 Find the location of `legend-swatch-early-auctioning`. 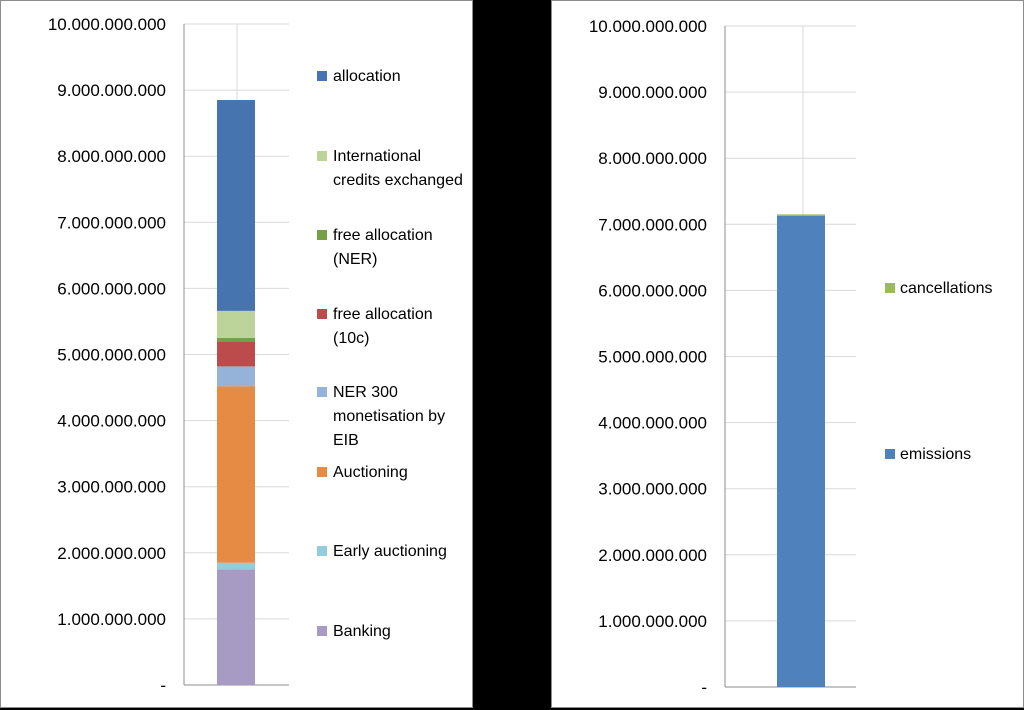

legend-swatch-early-auctioning is located at coordinates (322, 551).